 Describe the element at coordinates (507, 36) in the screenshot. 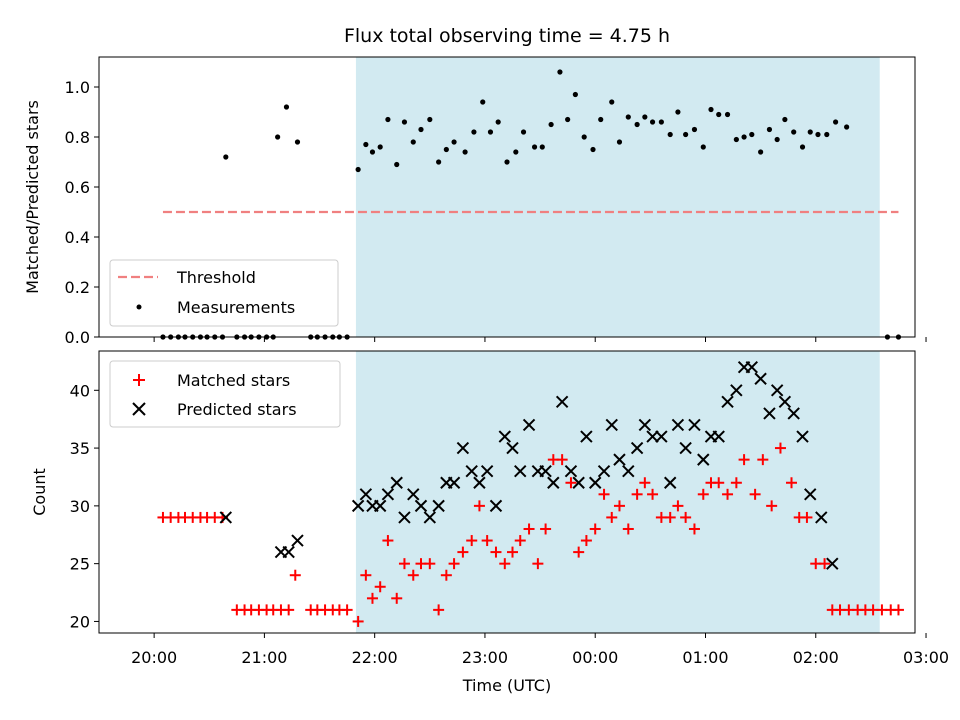

I see `chart-title: Flux total observing time = 4.75 h` at that location.